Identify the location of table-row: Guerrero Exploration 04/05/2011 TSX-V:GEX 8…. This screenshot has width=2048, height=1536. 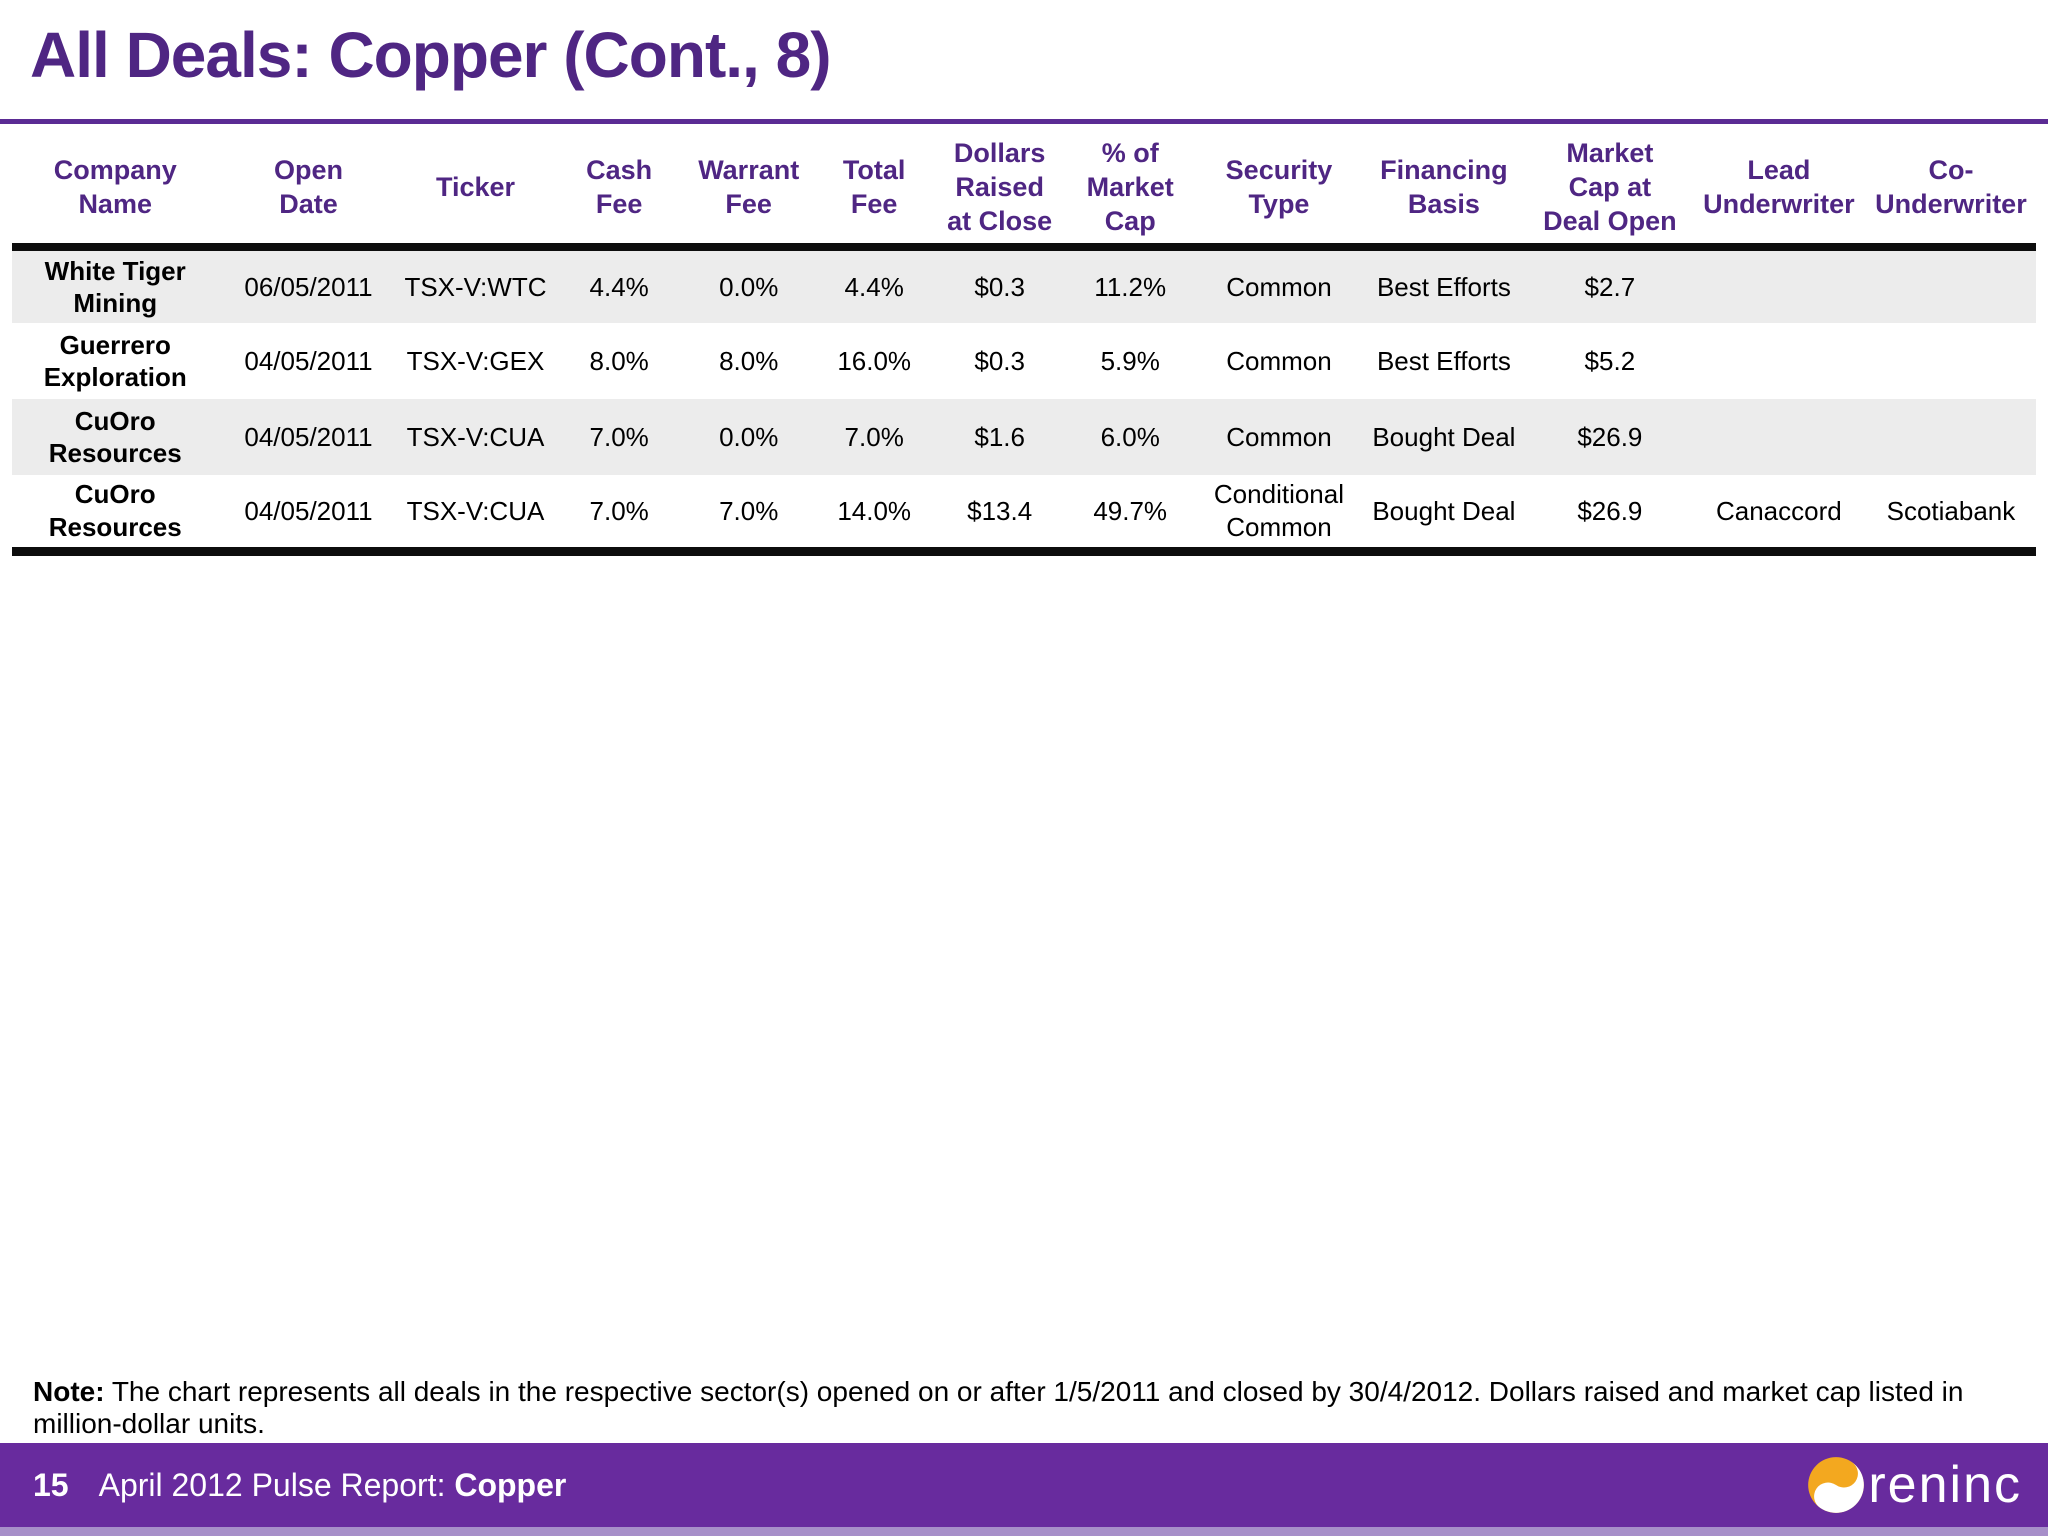
(1024, 361).